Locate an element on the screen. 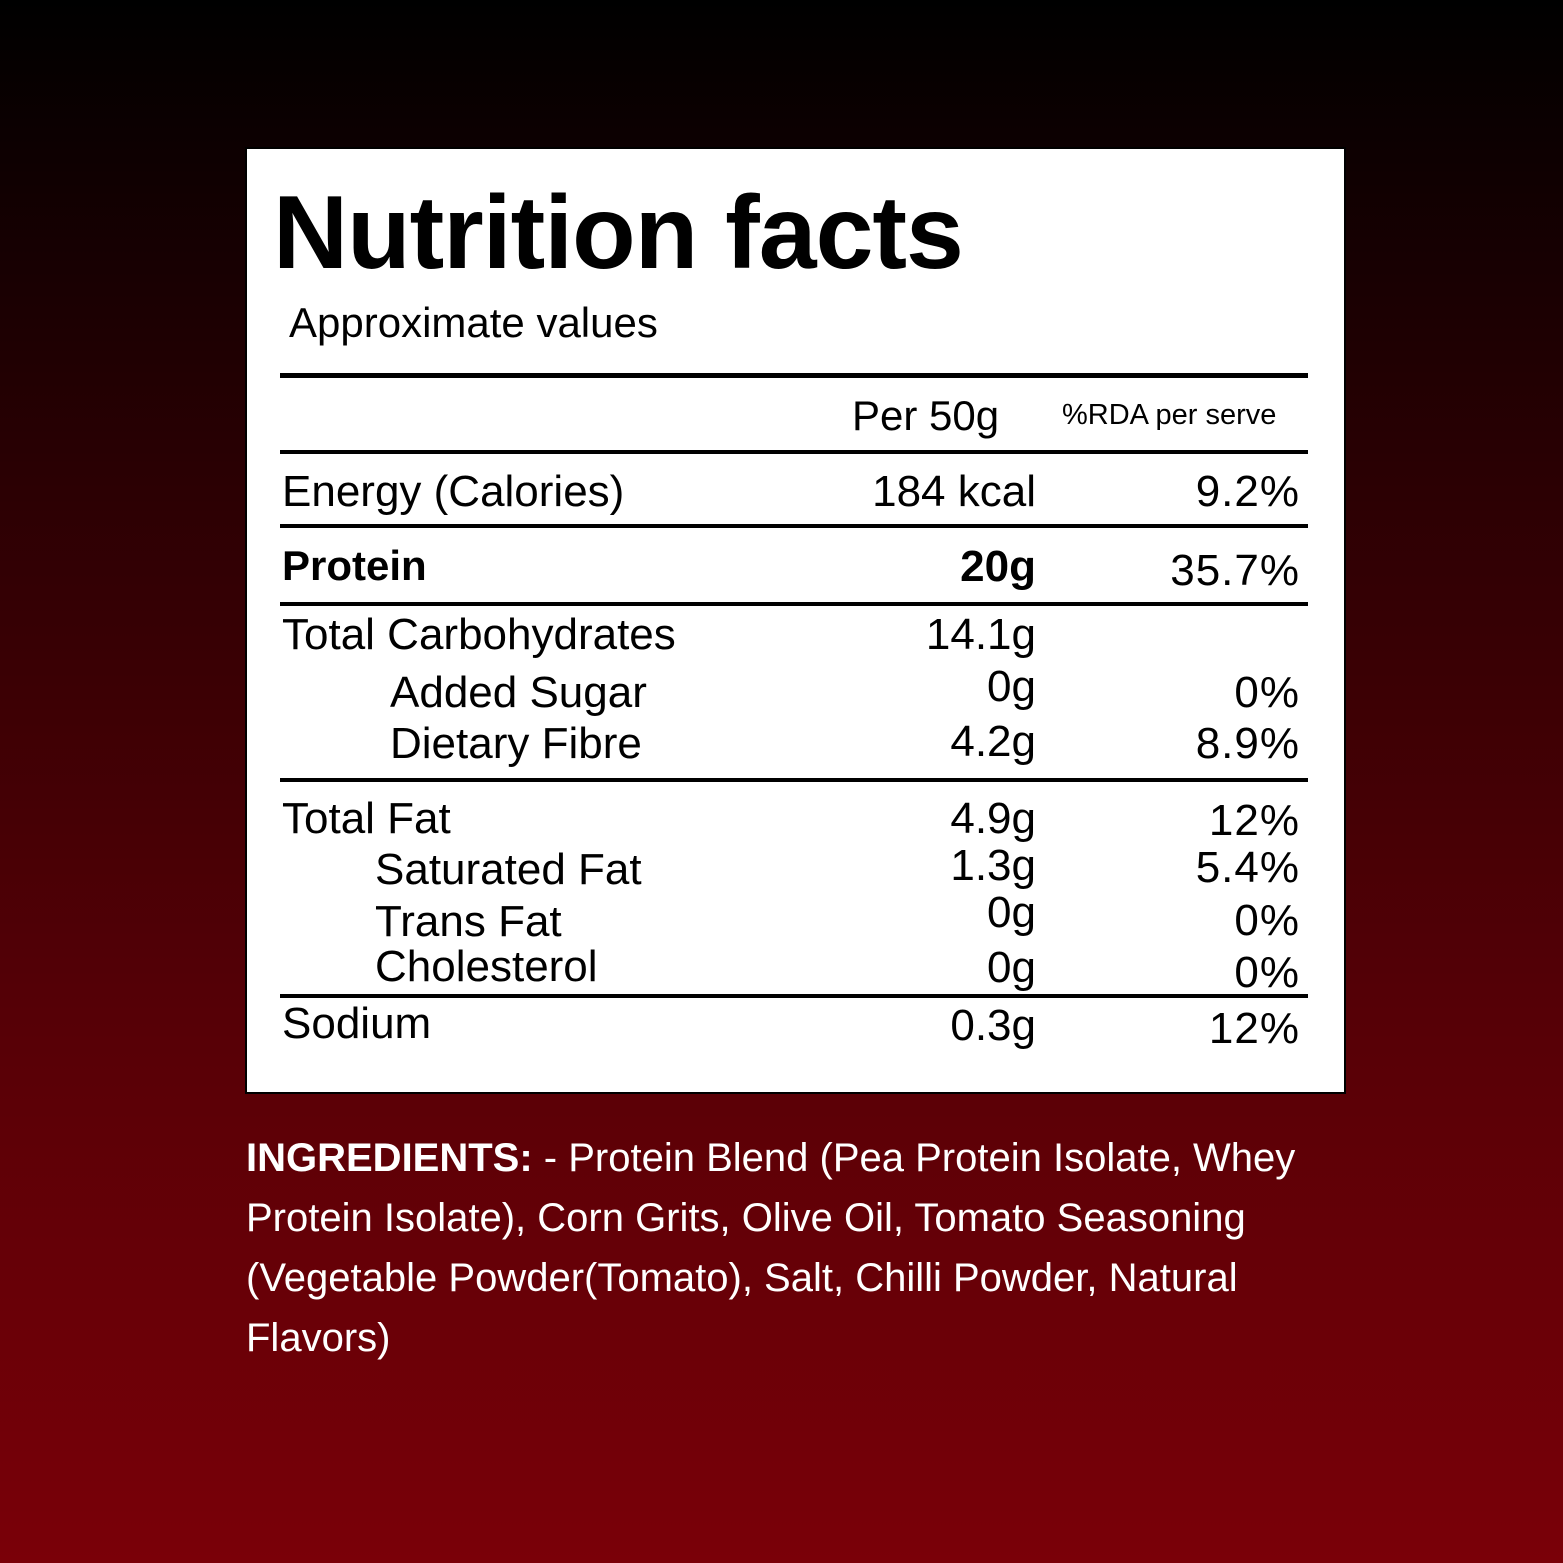 This screenshot has width=1563, height=1563. row-value-dietary-fibre: 4.2g is located at coordinates (993, 741).